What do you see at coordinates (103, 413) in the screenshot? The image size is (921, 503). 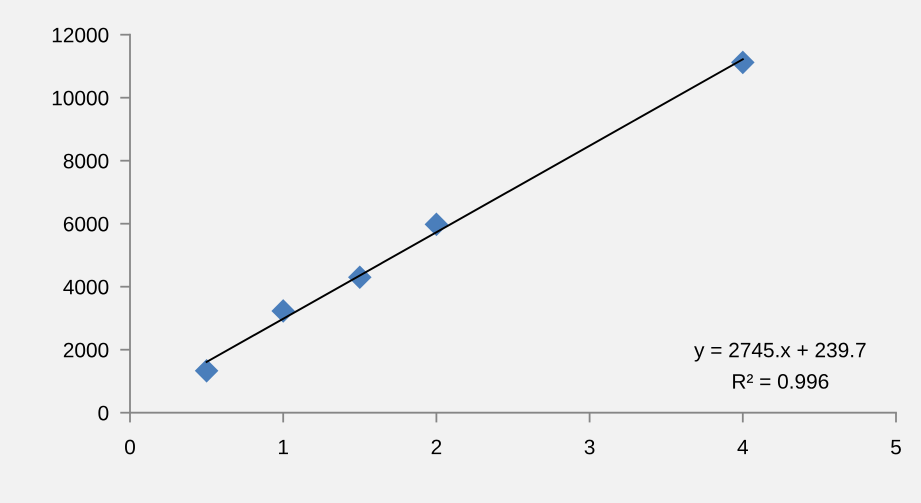 I see `y-tick-label: 0` at bounding box center [103, 413].